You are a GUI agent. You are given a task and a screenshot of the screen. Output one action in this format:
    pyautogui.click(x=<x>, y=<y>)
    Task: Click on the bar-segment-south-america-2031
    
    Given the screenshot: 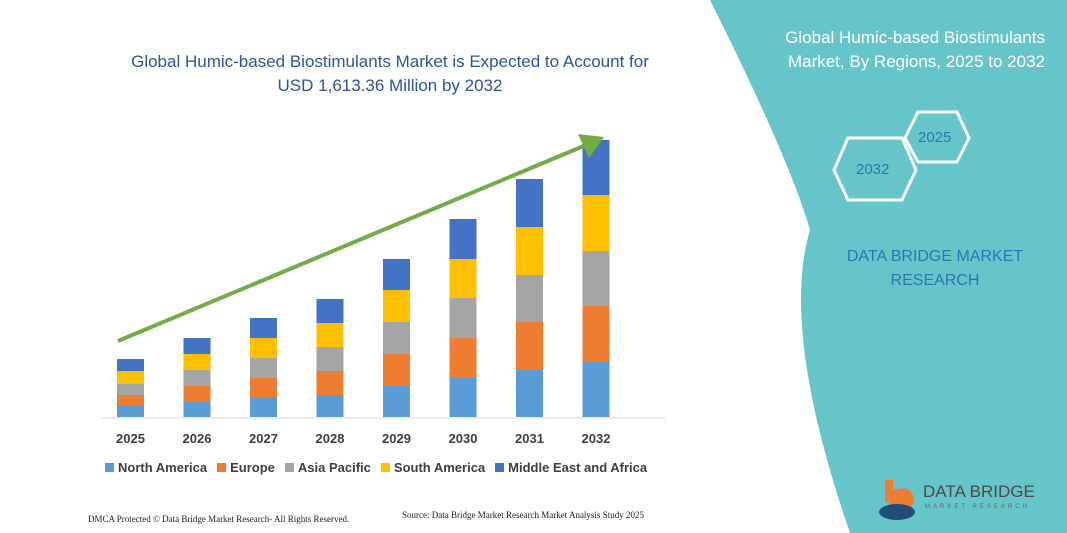 What is the action you would take?
    pyautogui.click(x=529, y=251)
    